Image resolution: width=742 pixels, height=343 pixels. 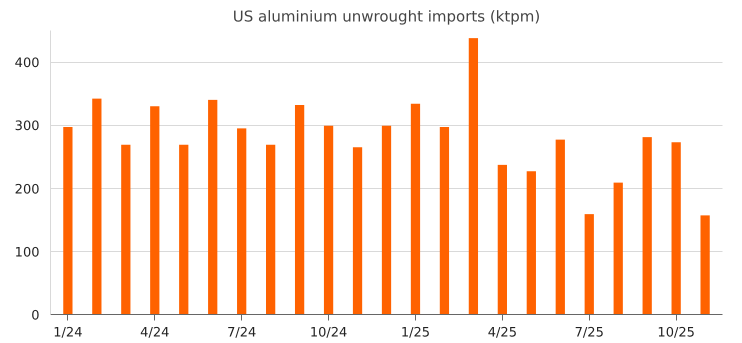 What do you see at coordinates (27, 126) in the screenshot?
I see `y-tick-label: 300` at bounding box center [27, 126].